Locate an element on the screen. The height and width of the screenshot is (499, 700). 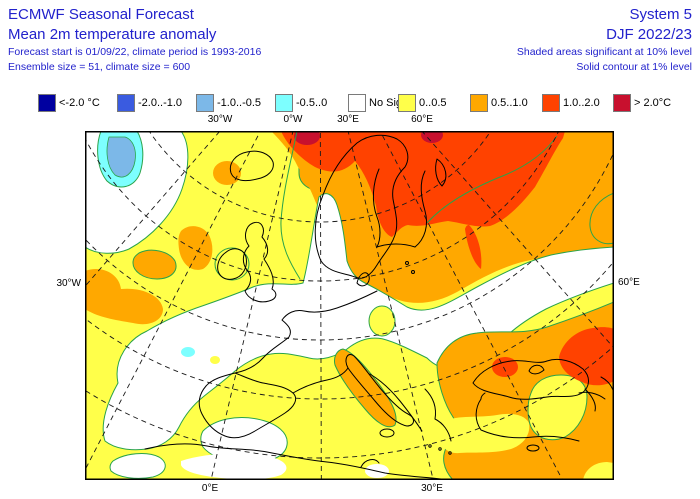
season-label: DJF 2022/23 is located at coordinates (649, 34).